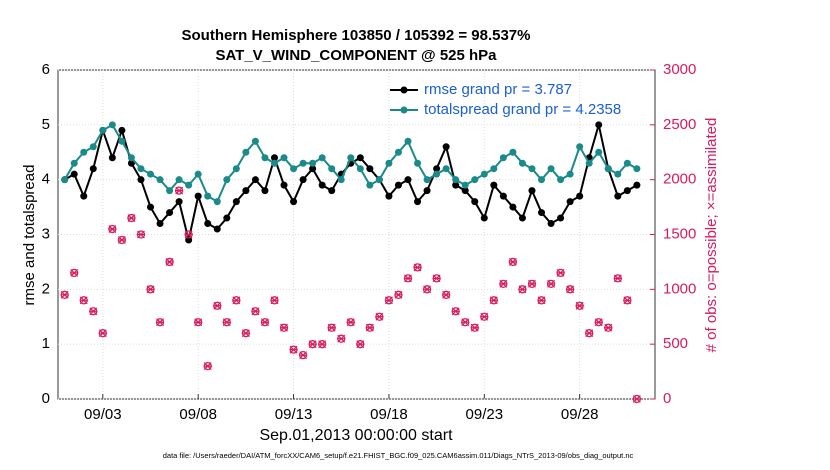 This screenshot has height=470, width=830. I want to click on y2-tick-label: 1500, so click(679, 233).